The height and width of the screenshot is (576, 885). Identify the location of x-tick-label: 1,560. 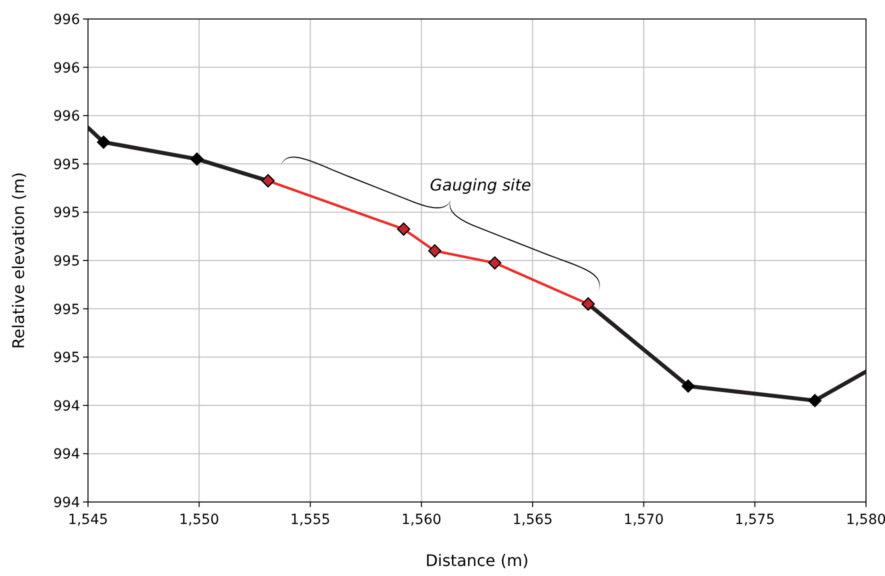
(421, 520).